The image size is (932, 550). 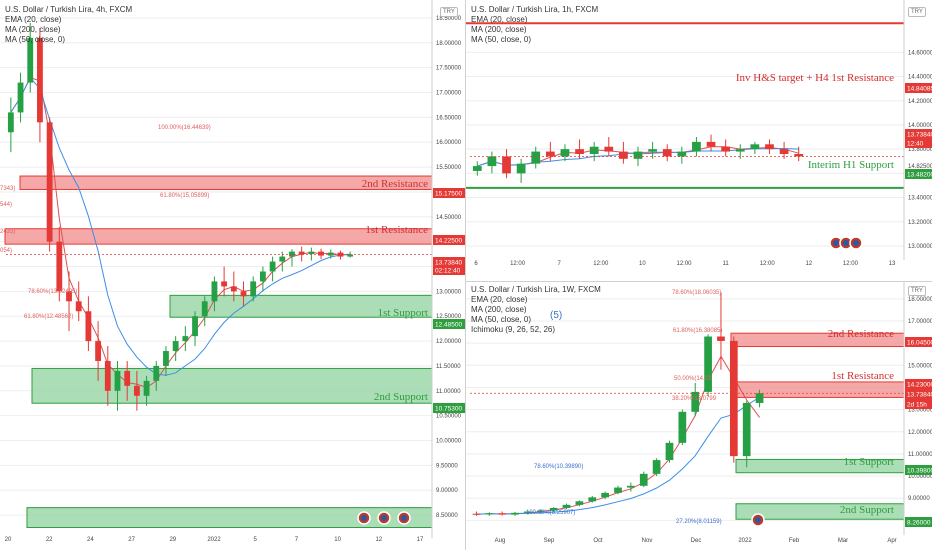 I want to click on chart-1w-indicator-ma200: MA (200, close), so click(x=499, y=309).